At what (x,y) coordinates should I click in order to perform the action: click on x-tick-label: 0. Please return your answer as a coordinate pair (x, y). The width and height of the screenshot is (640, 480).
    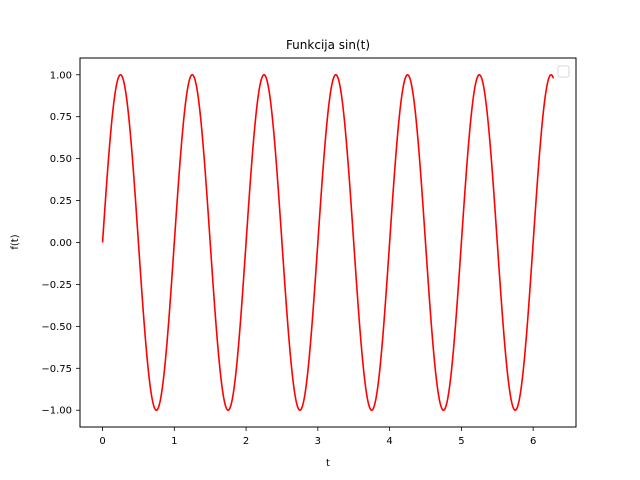
    Looking at the image, I should click on (102, 441).